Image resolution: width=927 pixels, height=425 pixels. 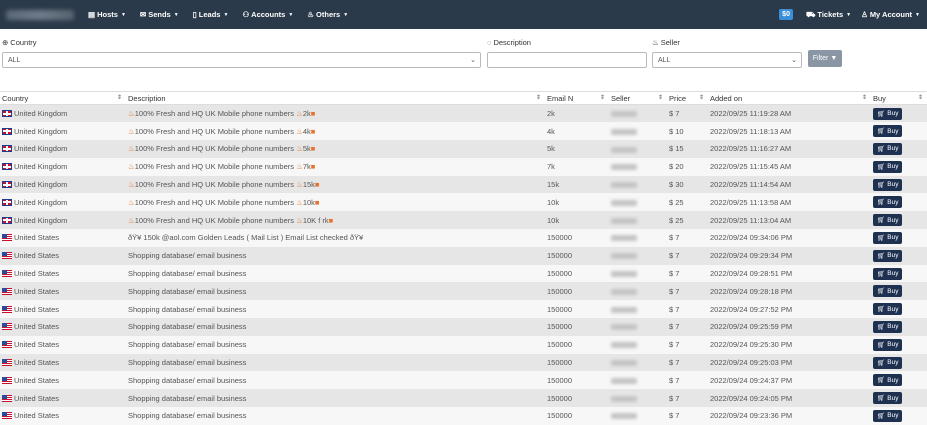 I want to click on col-added-on-header: Added on ⇕, so click(x=789, y=98).